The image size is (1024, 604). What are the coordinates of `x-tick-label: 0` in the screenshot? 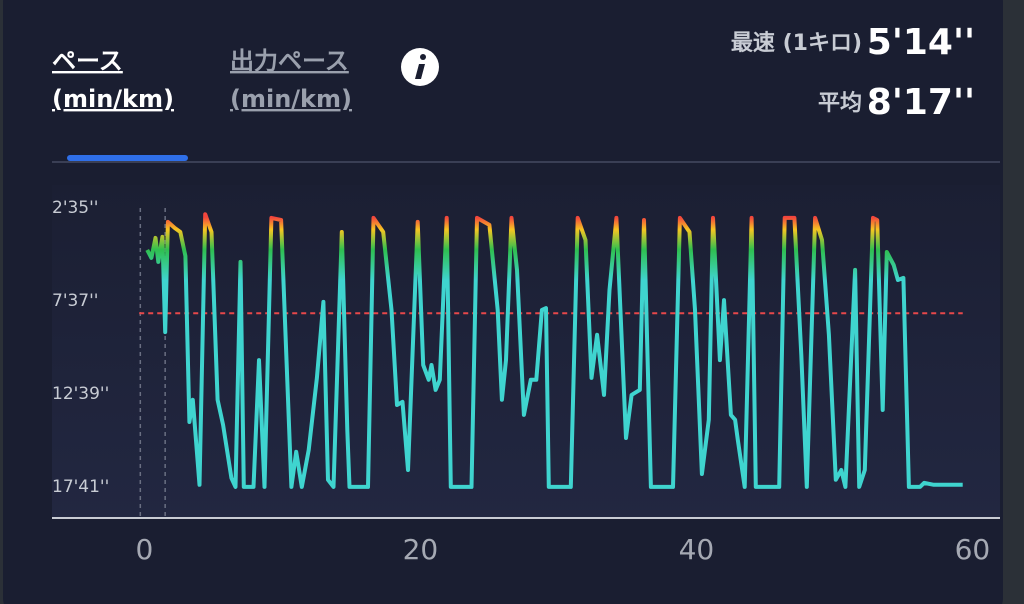 It's located at (145, 549).